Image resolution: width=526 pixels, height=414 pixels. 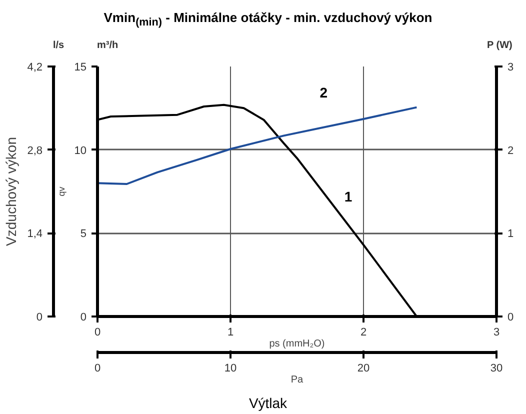 I want to click on line-series, so click(x=258, y=145).